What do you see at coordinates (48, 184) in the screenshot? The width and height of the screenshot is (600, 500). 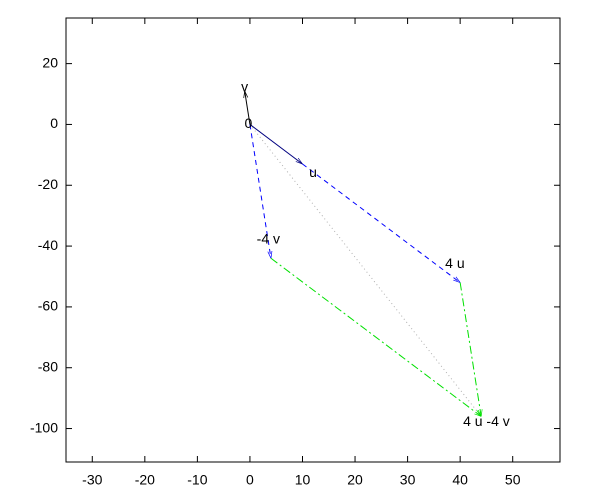 I see `y-tick-label: -20` at bounding box center [48, 184].